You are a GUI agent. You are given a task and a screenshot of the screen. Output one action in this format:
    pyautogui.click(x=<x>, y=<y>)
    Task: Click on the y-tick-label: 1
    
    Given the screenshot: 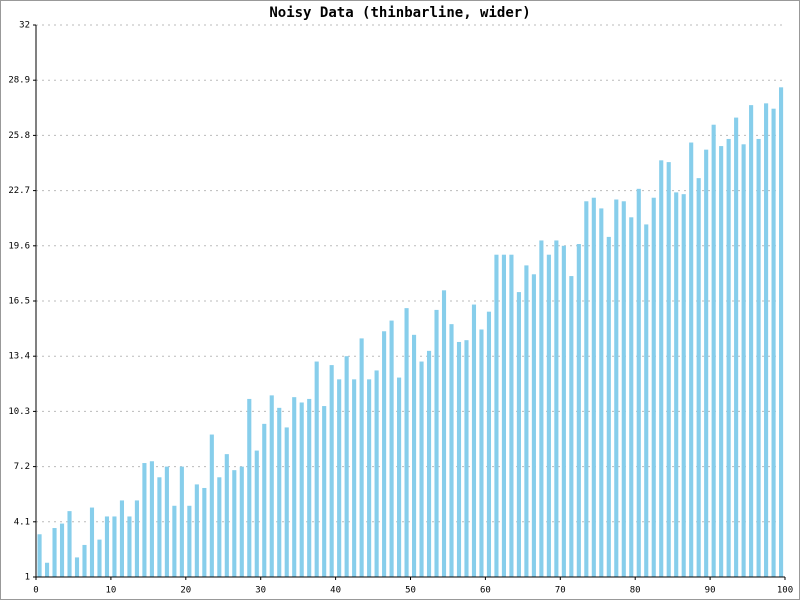 What is the action you would take?
    pyautogui.click(x=27, y=578)
    